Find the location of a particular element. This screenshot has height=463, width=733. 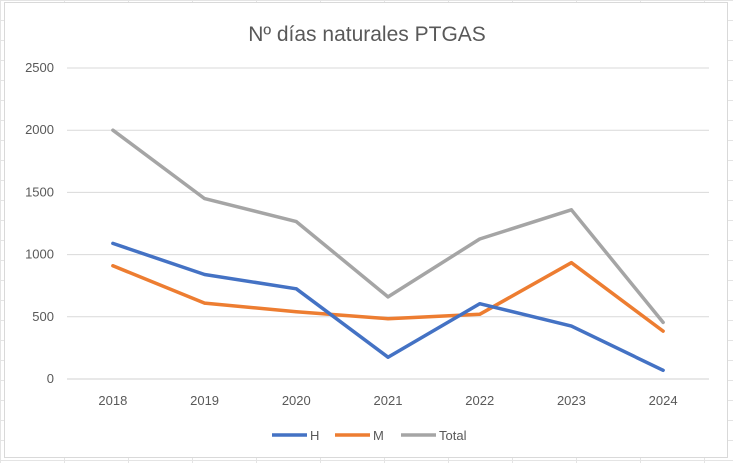

legend: H M Total is located at coordinates (369, 435).